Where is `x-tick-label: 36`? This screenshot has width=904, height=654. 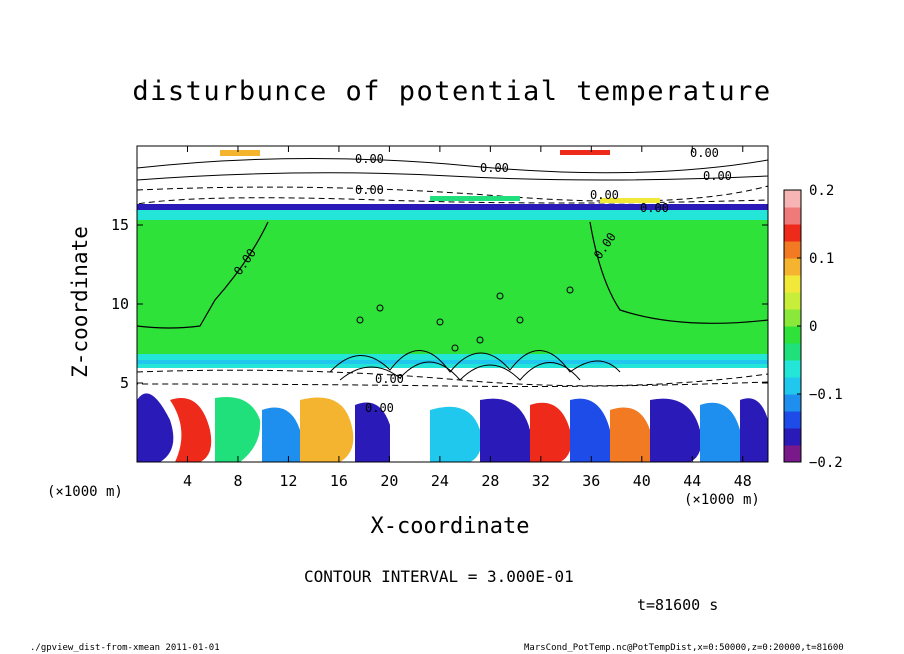 x-tick-label: 36 is located at coordinates (591, 481).